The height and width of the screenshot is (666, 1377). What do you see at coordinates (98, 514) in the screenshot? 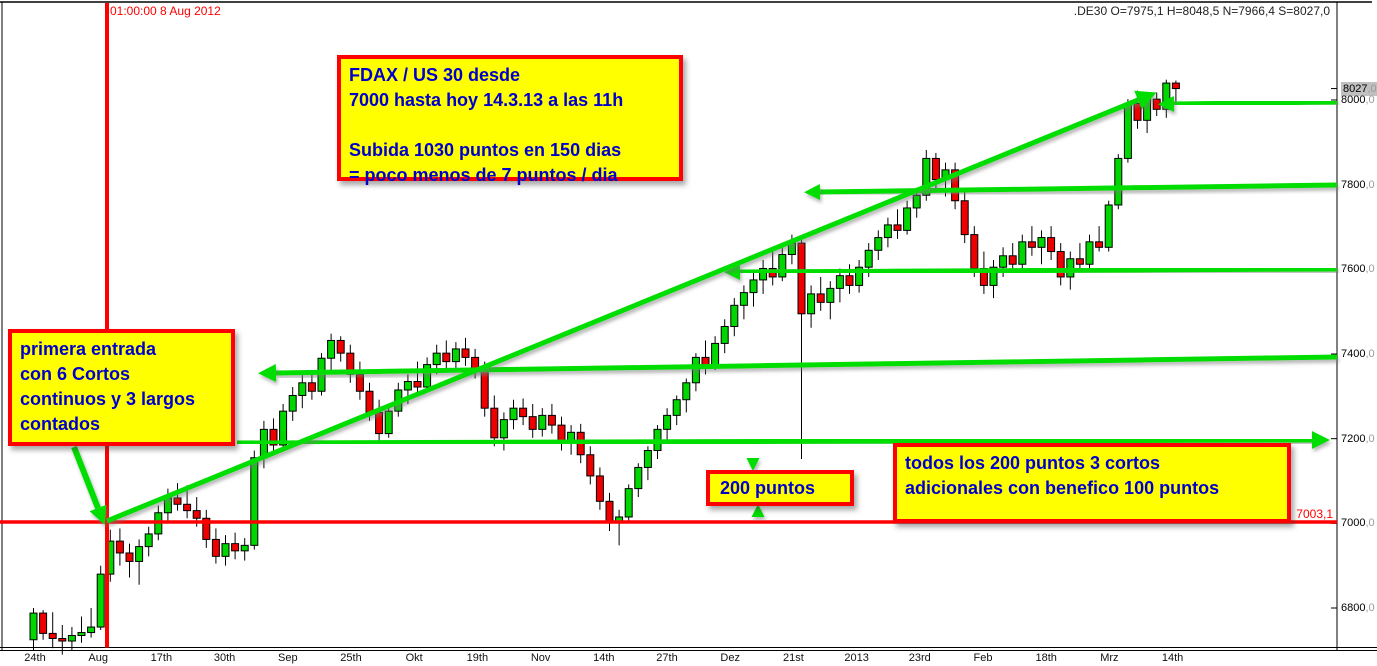
I see `entry-box-arrow-head` at bounding box center [98, 514].